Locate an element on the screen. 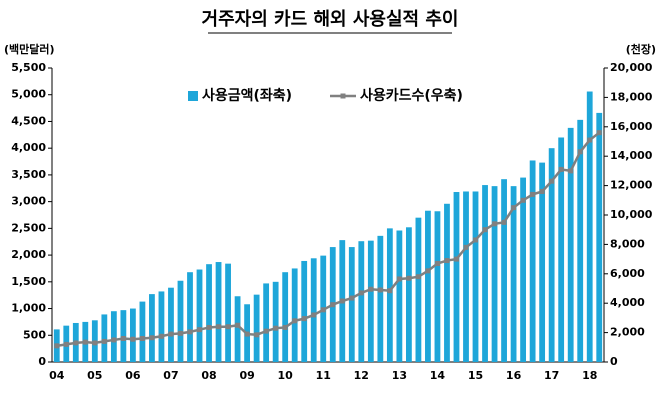  x-tick-label: 08 is located at coordinates (208, 375).